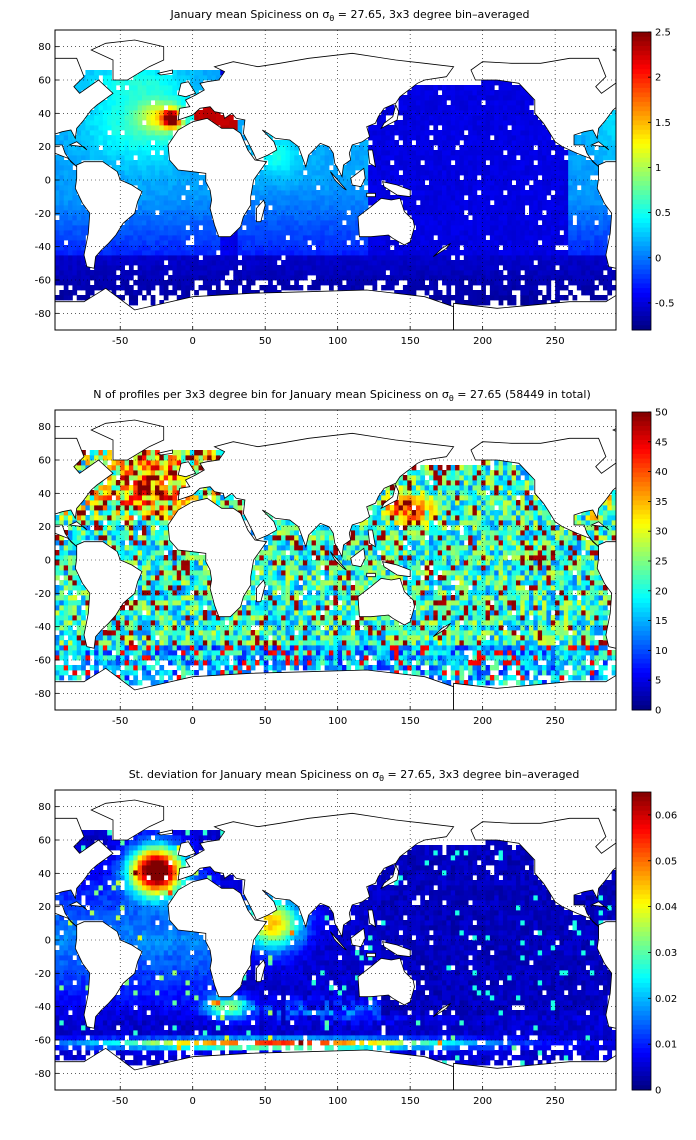 This screenshot has height=1140, width=696. Describe the element at coordinates (44, 81) in the screenshot. I see `y-tick-label: 60` at that location.